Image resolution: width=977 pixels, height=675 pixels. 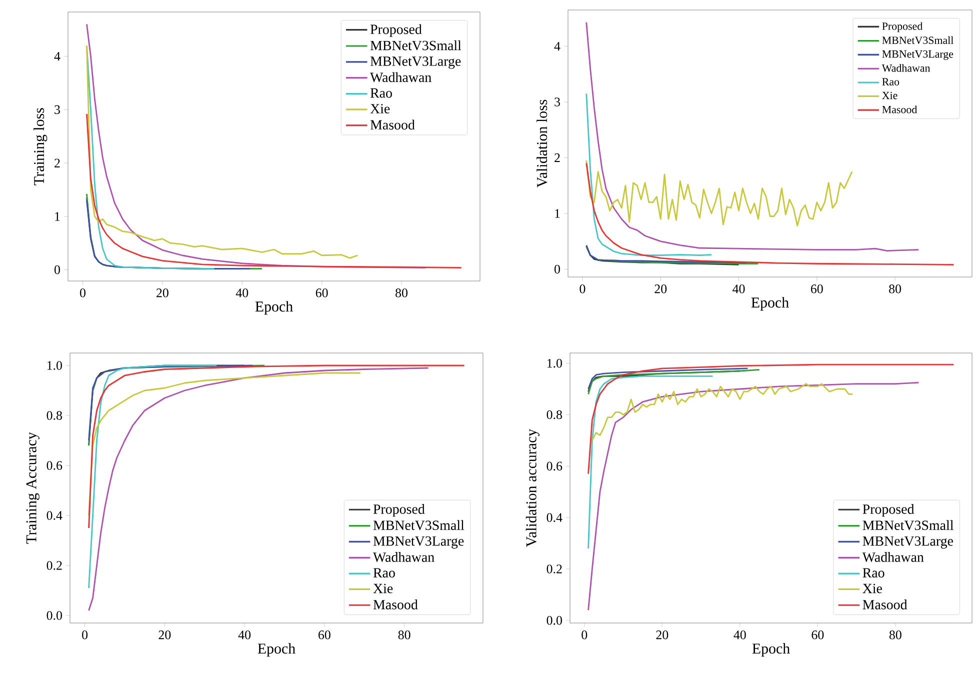 What do you see at coordinates (33, 488) in the screenshot?
I see `y-axis-title: Training Accuracy` at bounding box center [33, 488].